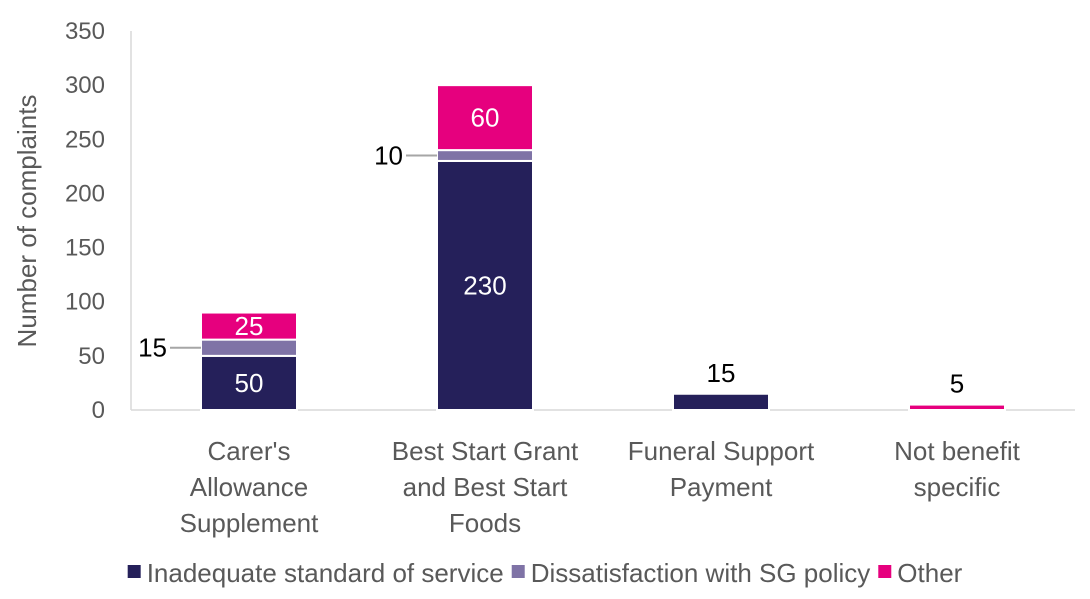 The height and width of the screenshot is (599, 1090). What do you see at coordinates (485, 451) in the screenshot?
I see `category-label: Best Start Grant` at bounding box center [485, 451].